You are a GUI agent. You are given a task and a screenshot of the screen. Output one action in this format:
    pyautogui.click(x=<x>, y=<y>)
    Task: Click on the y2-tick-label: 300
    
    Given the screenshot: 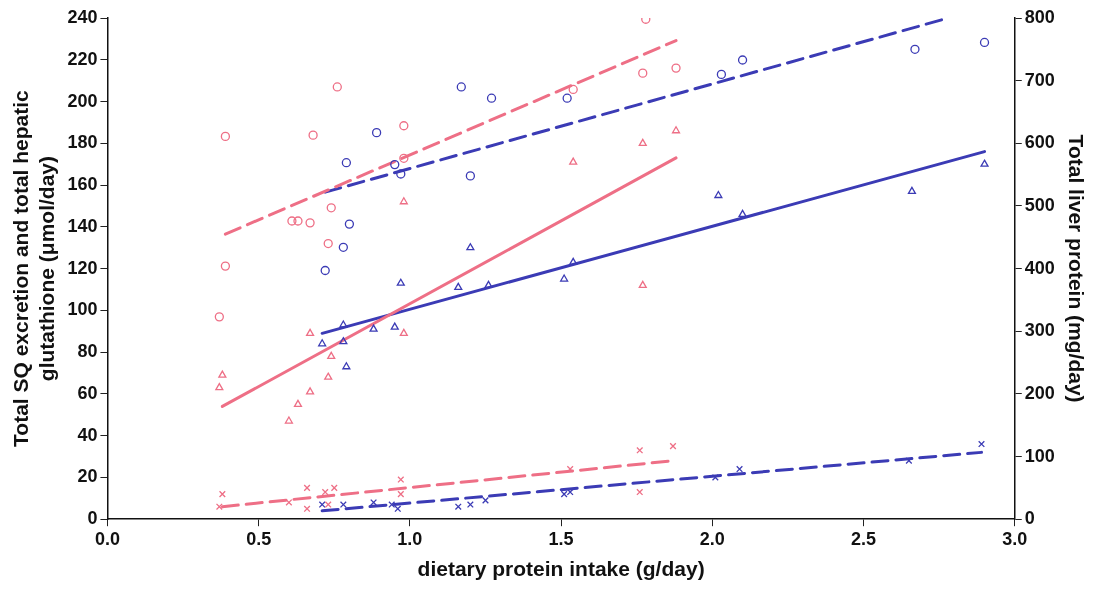 What is the action you would take?
    pyautogui.click(x=1039, y=330)
    